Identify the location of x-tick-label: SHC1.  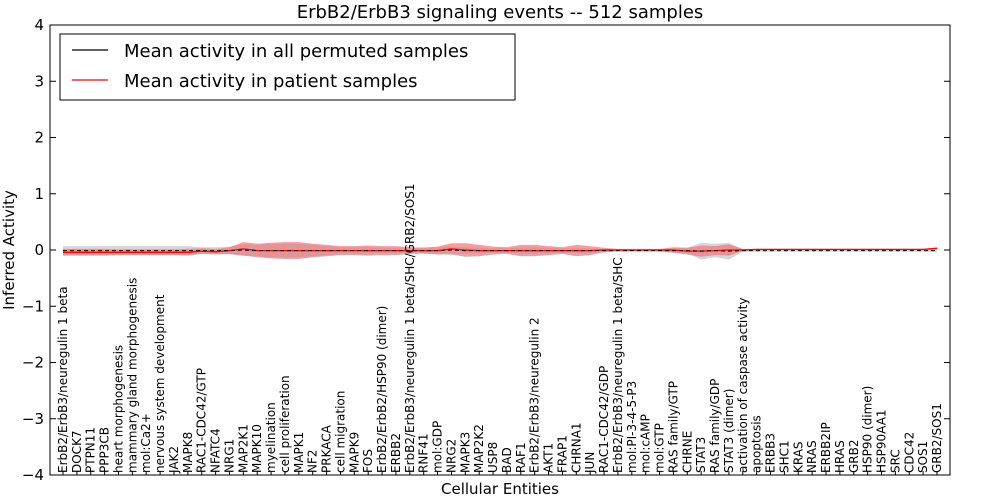
(784, 456).